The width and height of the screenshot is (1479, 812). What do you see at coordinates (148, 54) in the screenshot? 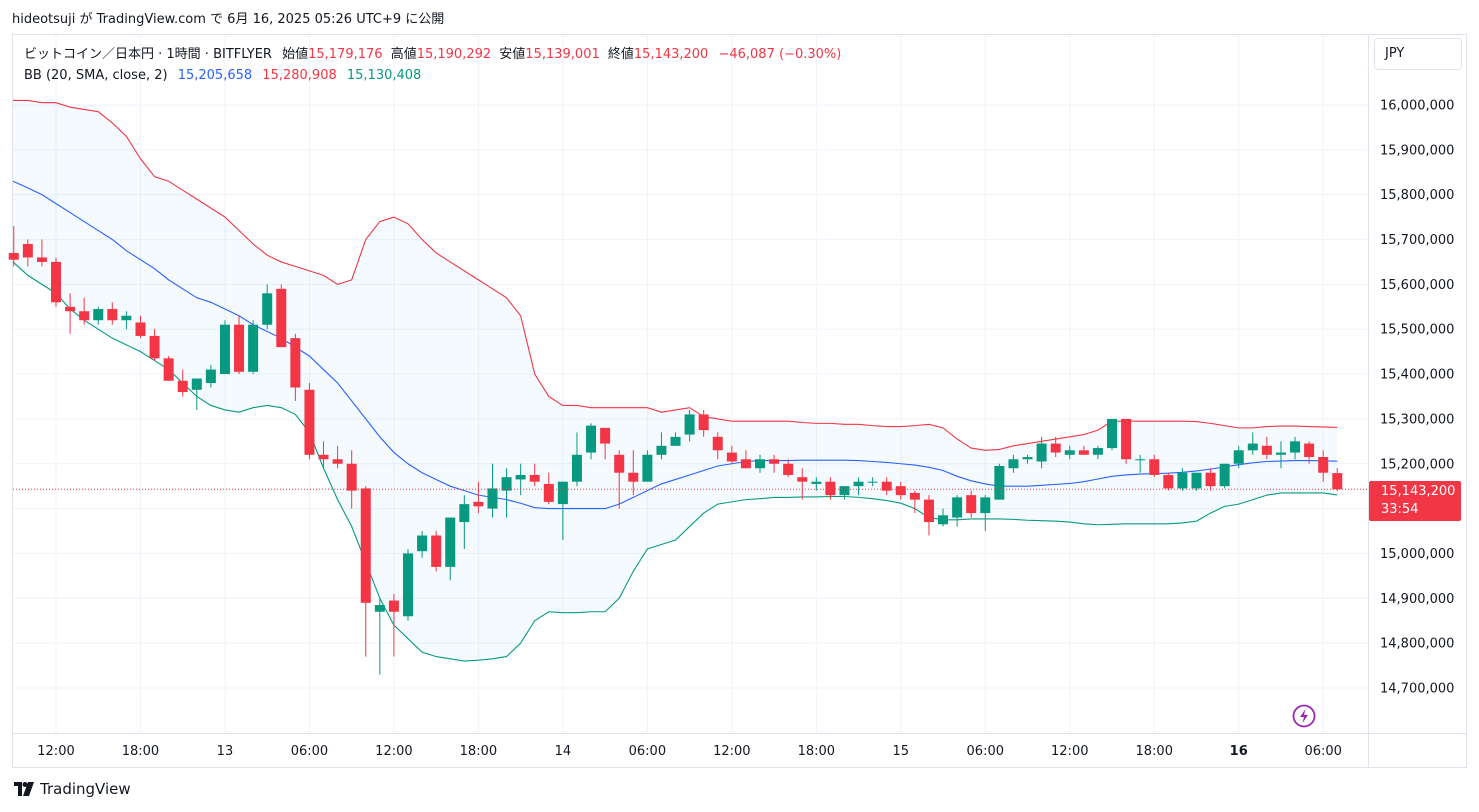
I see `symbol-title: ビットコイン／日本円 · 1時間 · BITFLYER` at bounding box center [148, 54].